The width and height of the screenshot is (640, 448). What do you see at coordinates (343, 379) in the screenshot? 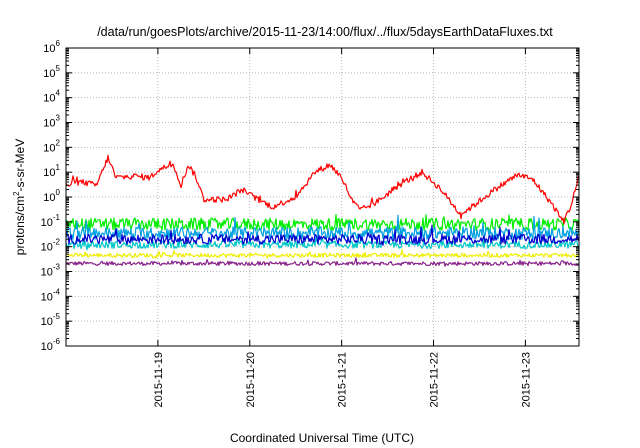
I see `x-tick-label: 2015-11-21` at bounding box center [343, 379].